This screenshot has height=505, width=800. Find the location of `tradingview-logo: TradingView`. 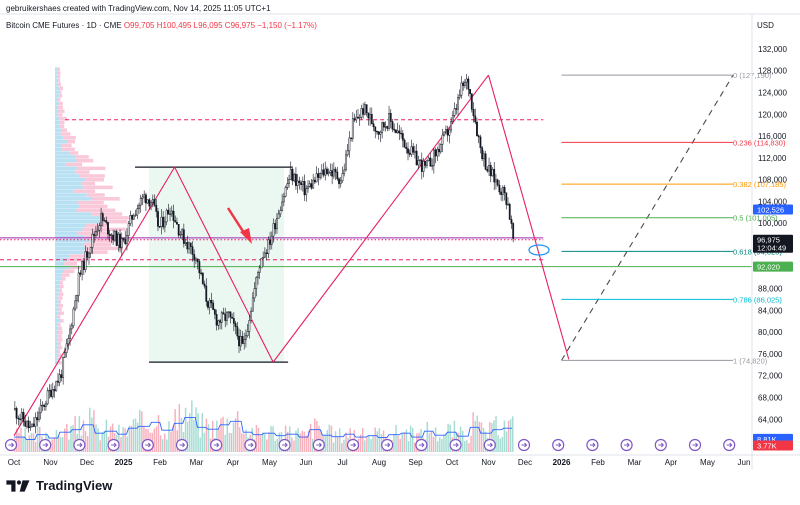

tradingview-logo: TradingView is located at coordinates (59, 485).